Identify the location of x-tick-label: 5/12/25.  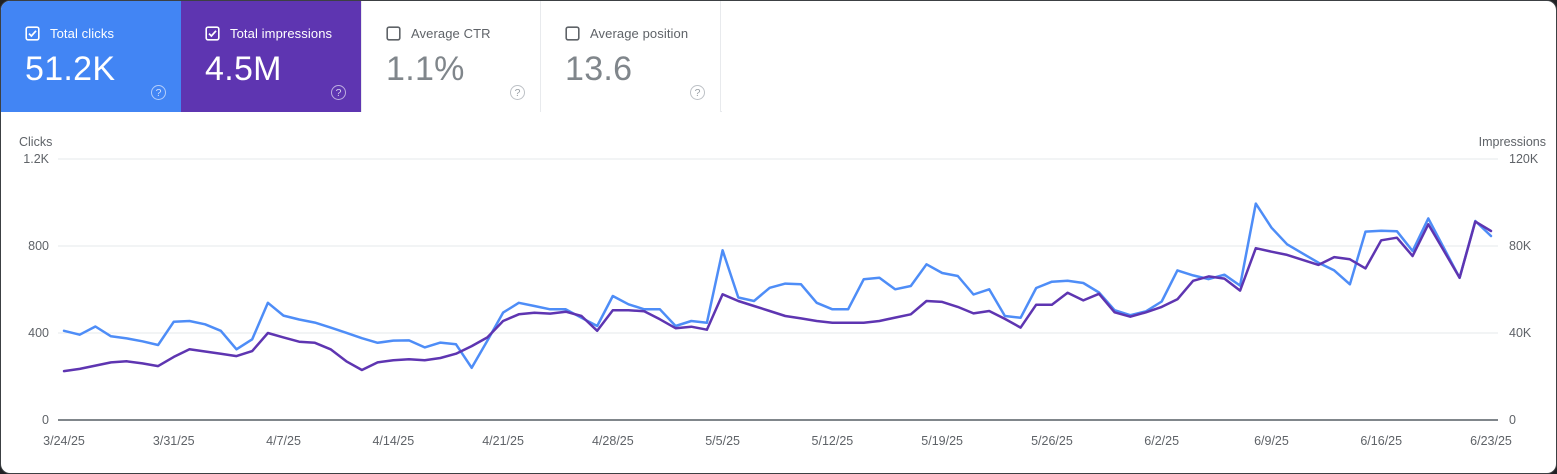
(832, 441).